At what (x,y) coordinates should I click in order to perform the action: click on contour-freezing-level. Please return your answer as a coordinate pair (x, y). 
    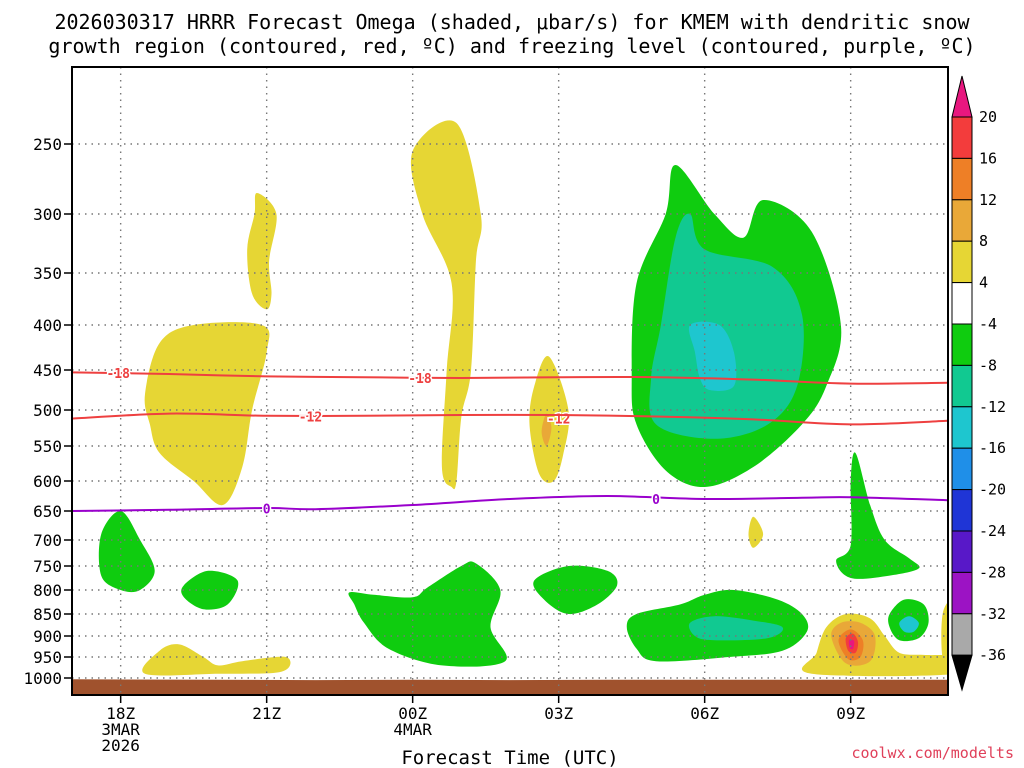
    Looking at the image, I should click on (510, 503).